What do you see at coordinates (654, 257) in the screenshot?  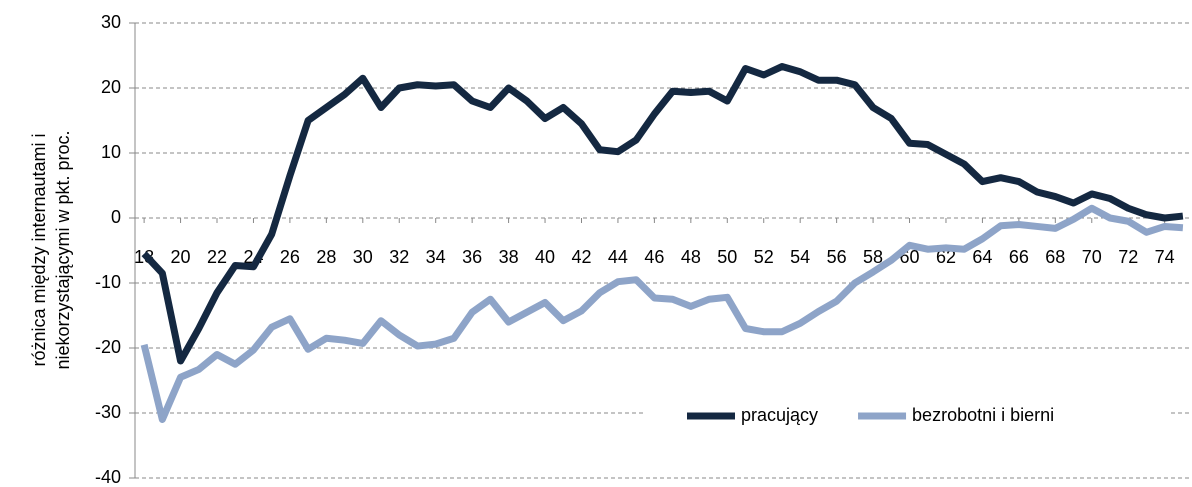 I see `x-tick-label: 46` at bounding box center [654, 257].